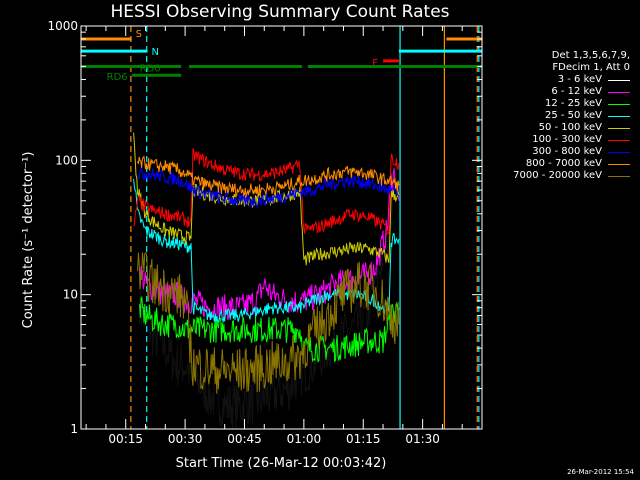 This screenshot has height=480, width=640. What do you see at coordinates (600, 472) in the screenshot?
I see `timestamp: 26-Mar-2012 15:54` at bounding box center [600, 472].